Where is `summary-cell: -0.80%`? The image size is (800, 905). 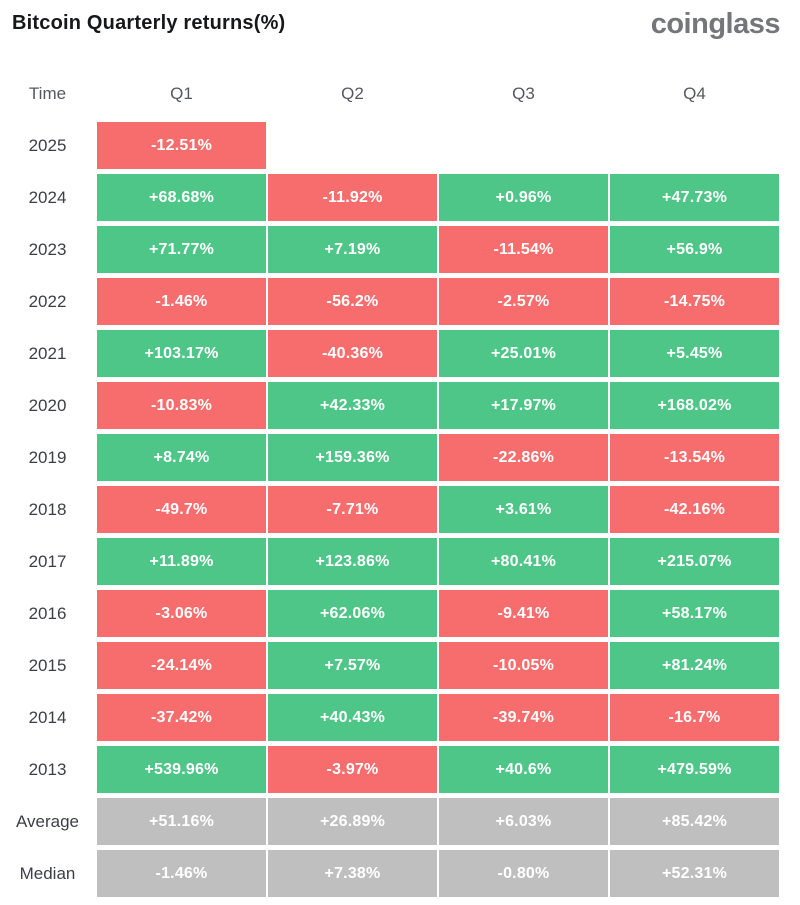 summary-cell: -0.80% is located at coordinates (523, 873).